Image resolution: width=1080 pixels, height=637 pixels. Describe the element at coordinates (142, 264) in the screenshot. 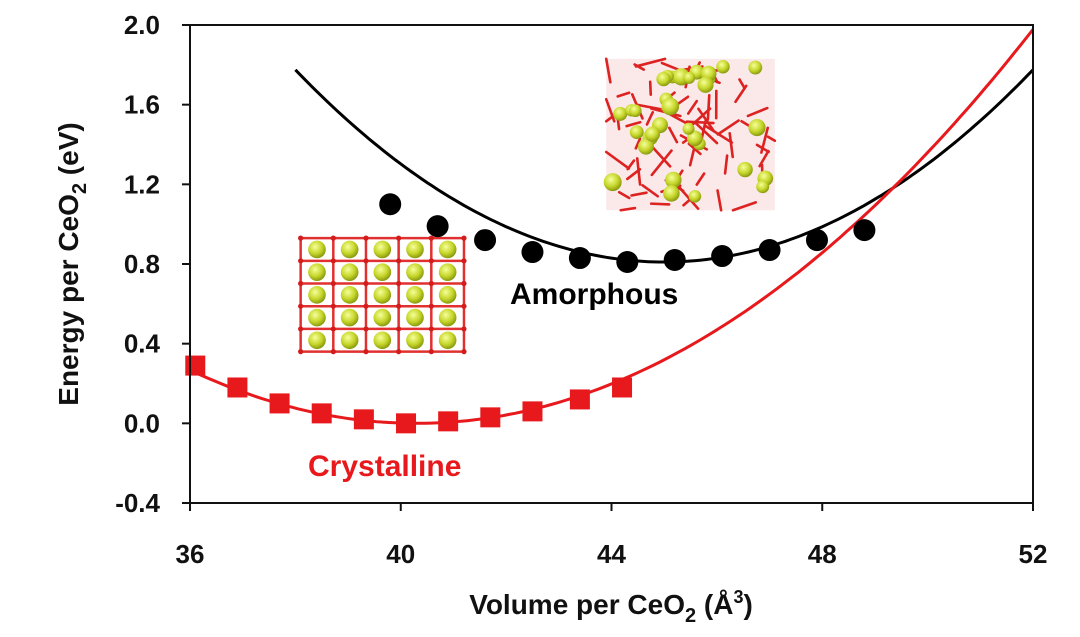

I see `y-tick-label: 0.8` at that location.